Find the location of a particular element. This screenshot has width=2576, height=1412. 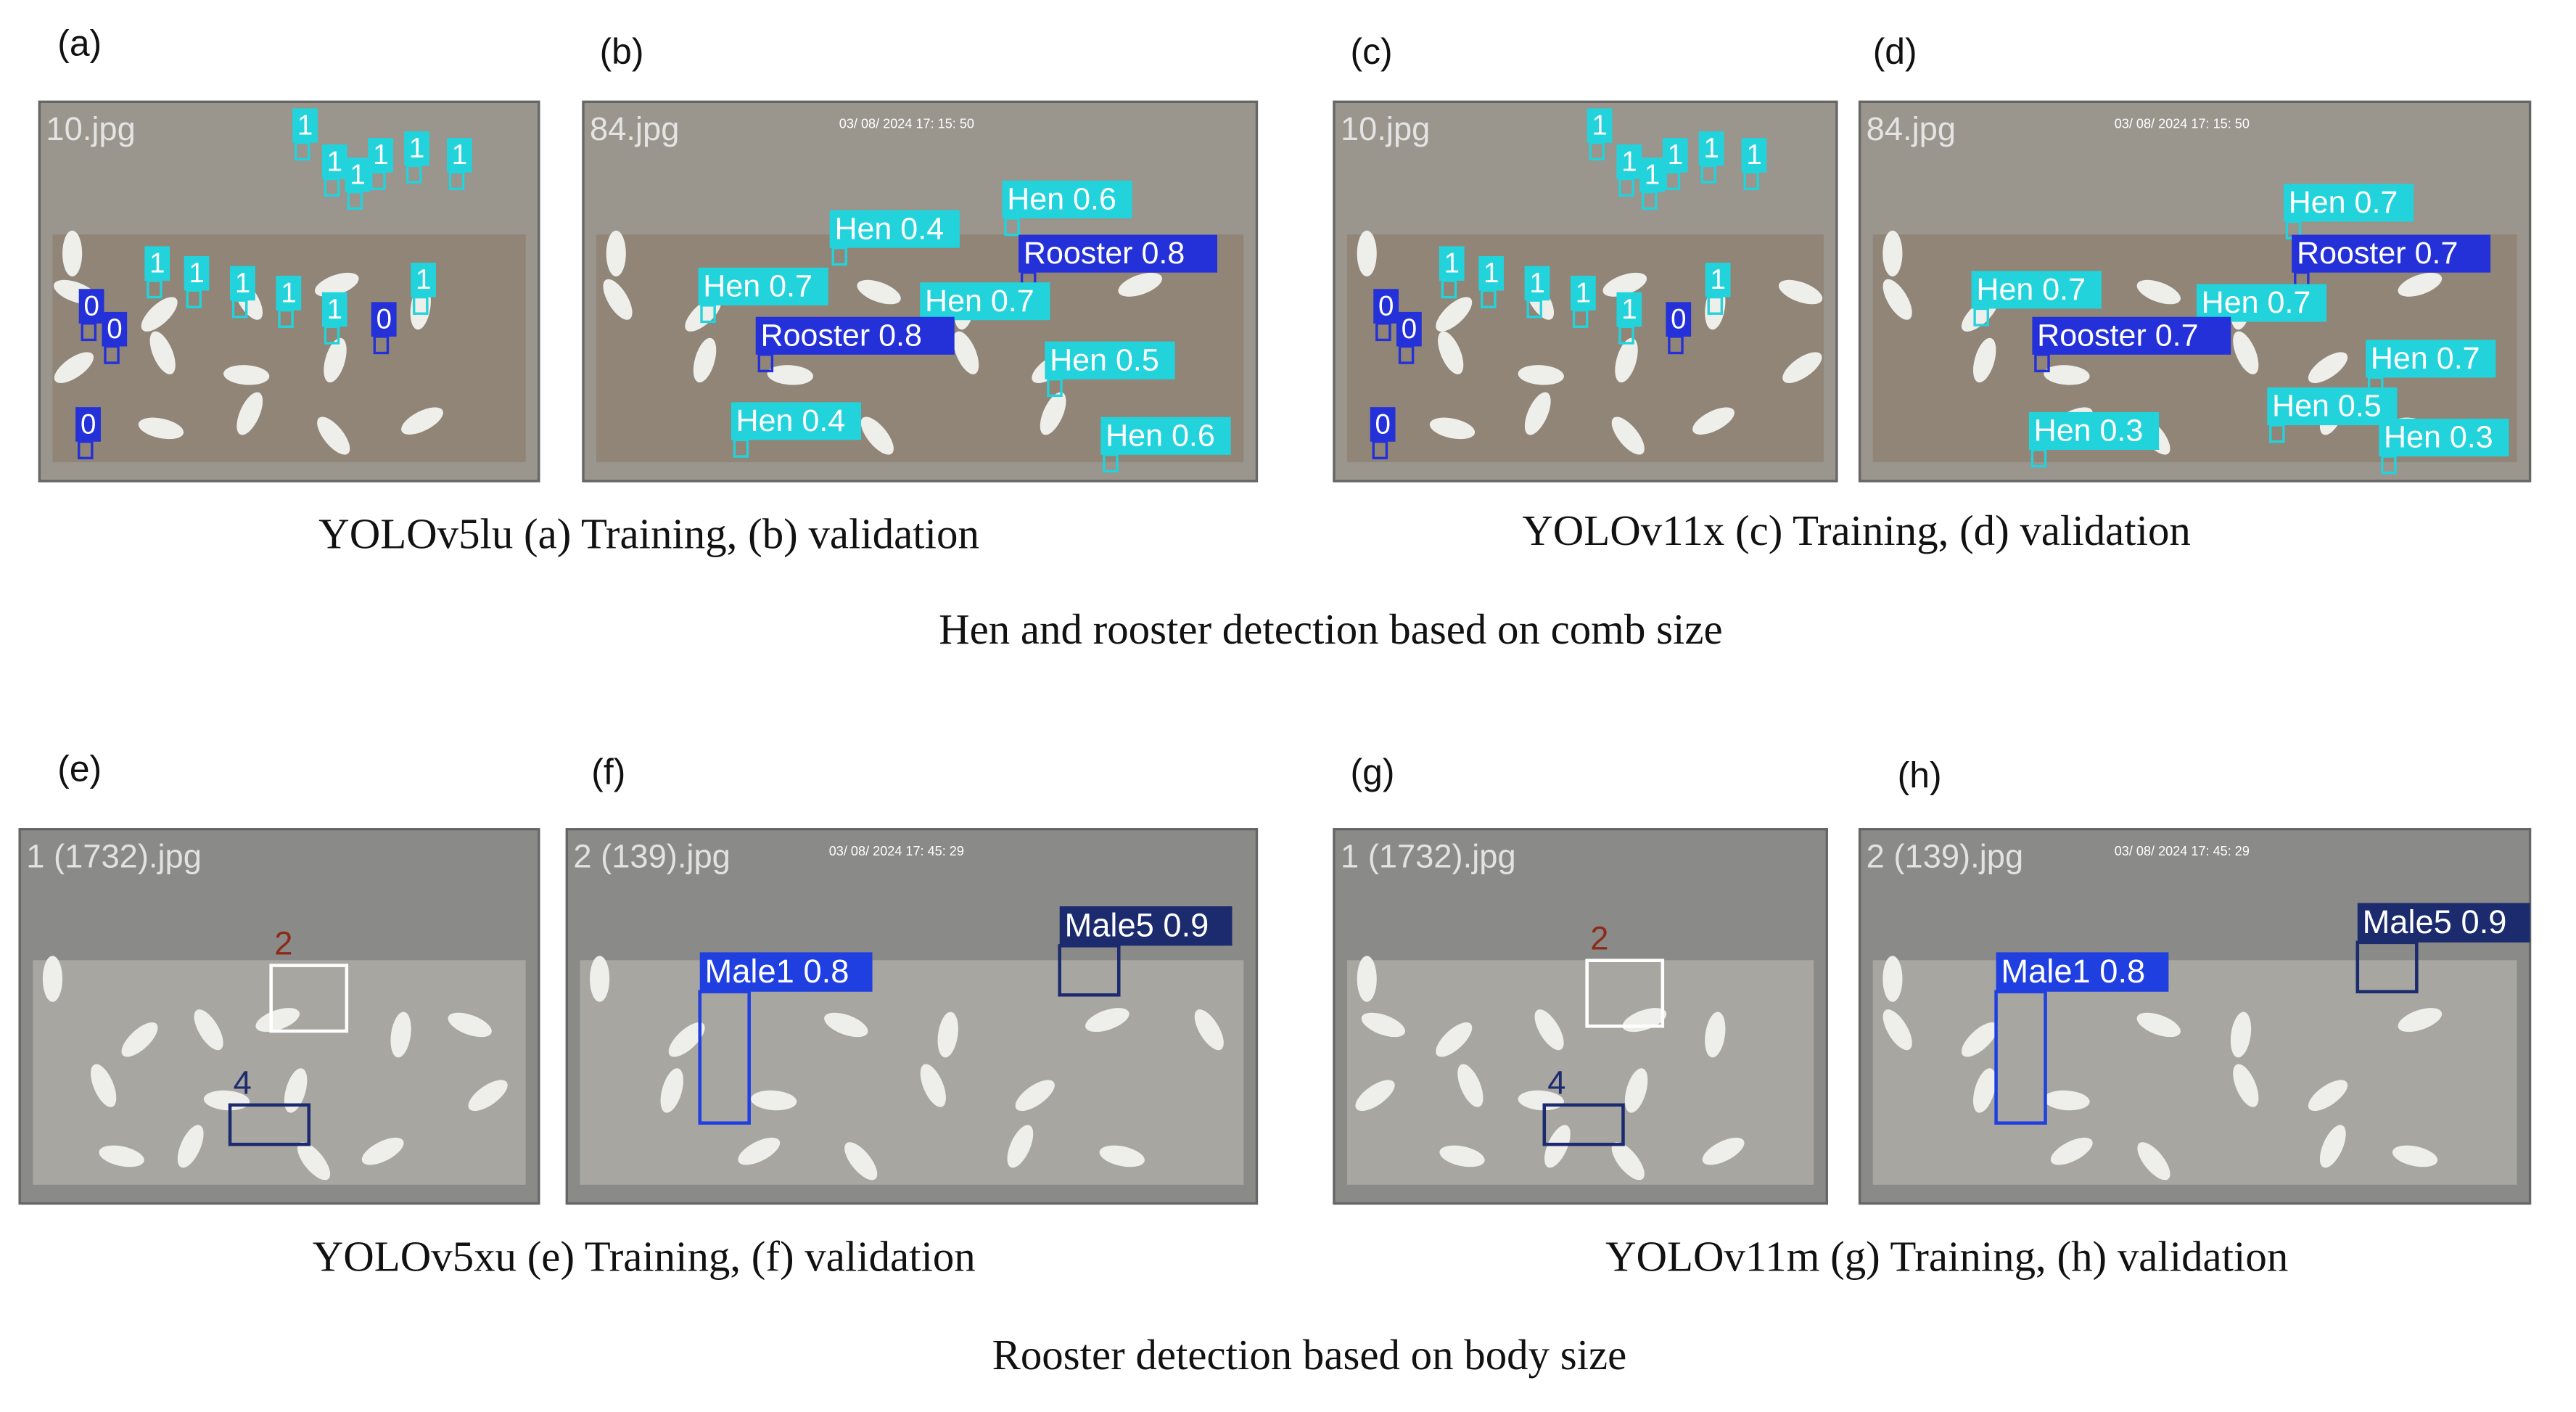

detection-label: Hen 0.4 is located at coordinates (889, 228).